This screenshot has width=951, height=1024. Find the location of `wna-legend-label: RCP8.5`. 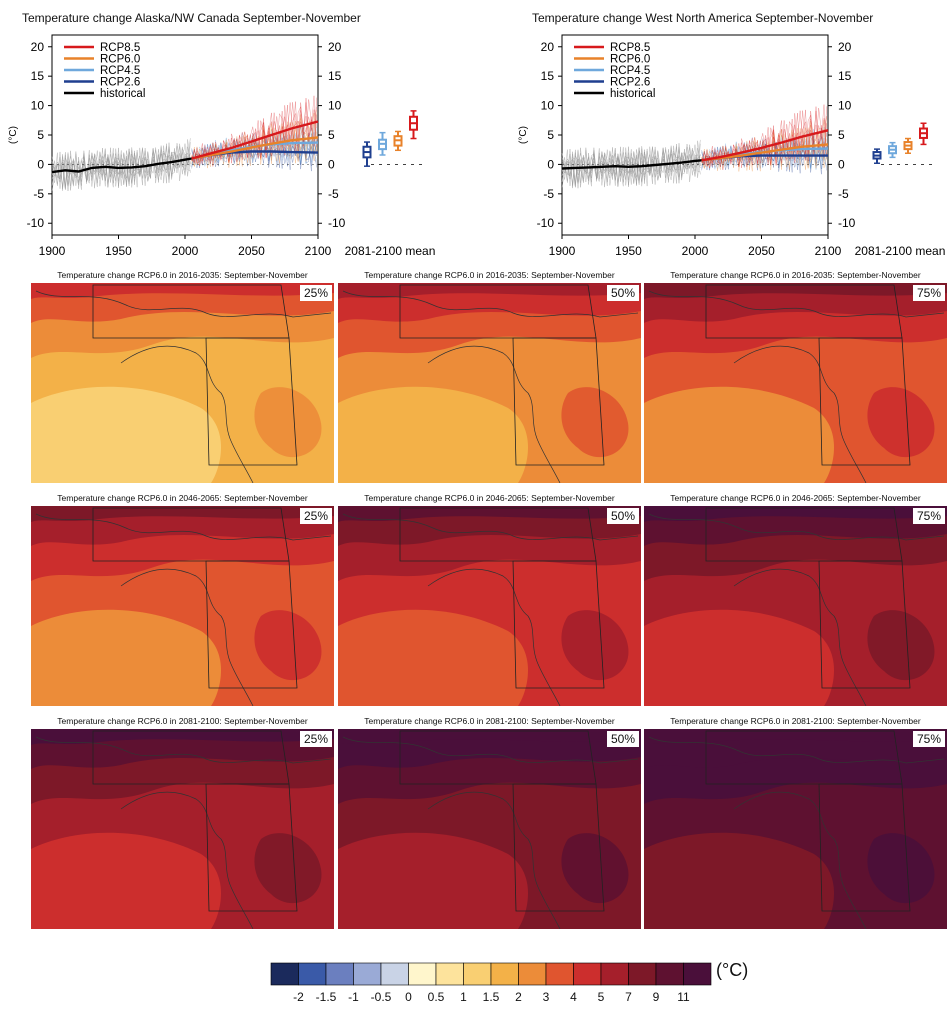

wna-legend-label: RCP8.5 is located at coordinates (630, 48).